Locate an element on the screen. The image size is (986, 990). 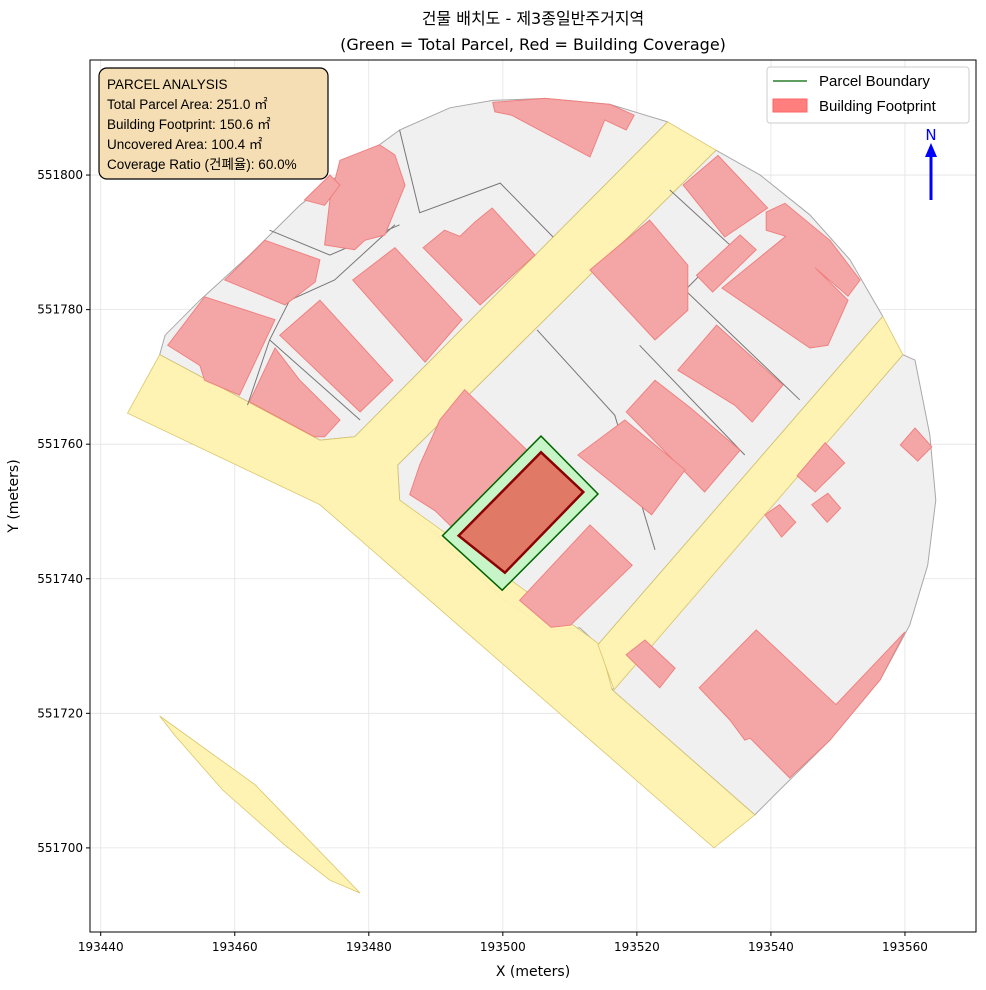
north-arrow-head is located at coordinates (931, 150).